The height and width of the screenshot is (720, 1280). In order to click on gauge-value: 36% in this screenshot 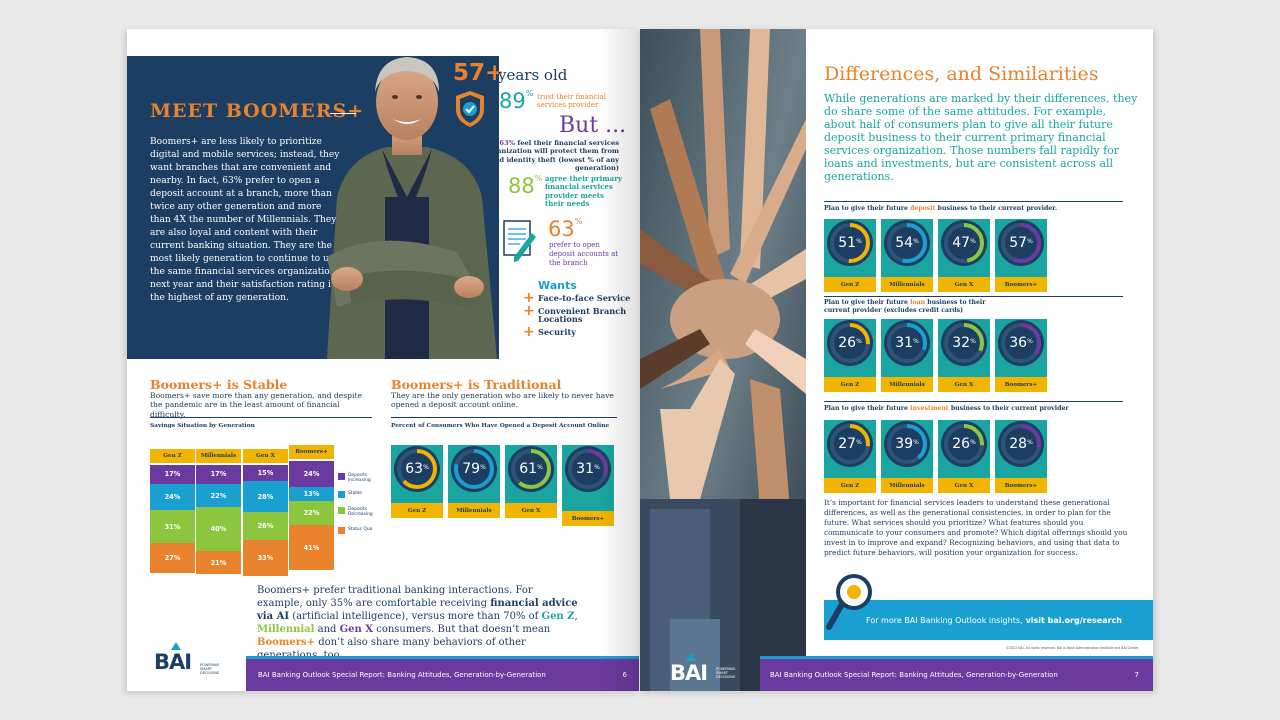, I will do `click(1021, 343)`.